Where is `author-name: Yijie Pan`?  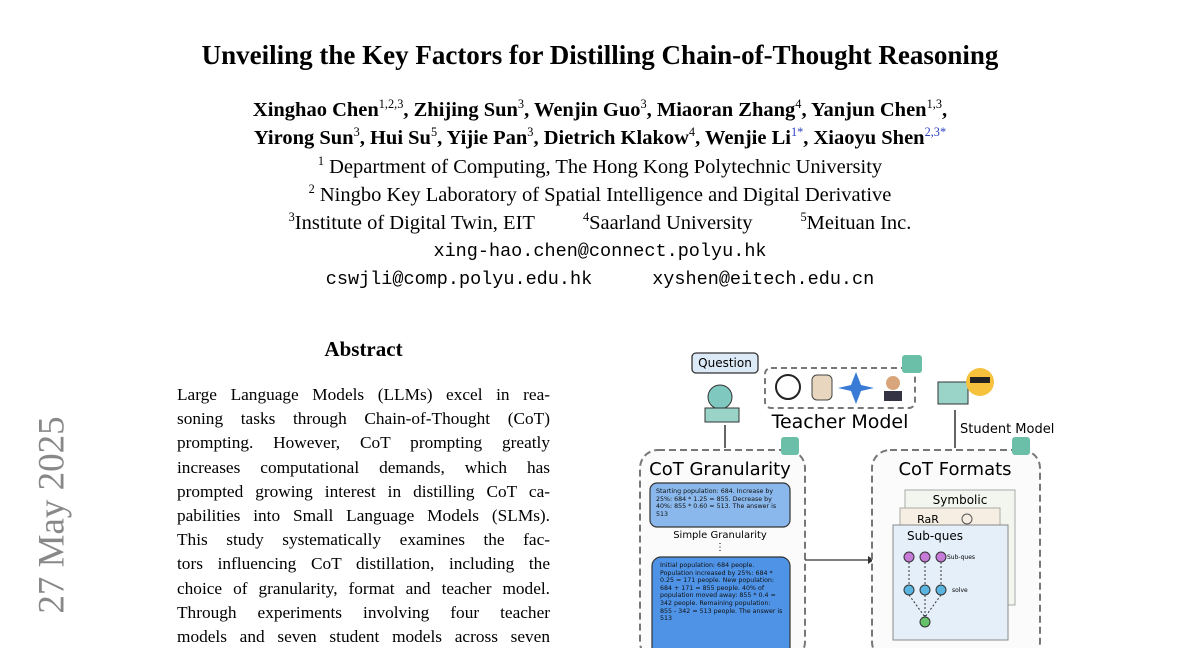
author-name: Yijie Pan is located at coordinates (487, 137).